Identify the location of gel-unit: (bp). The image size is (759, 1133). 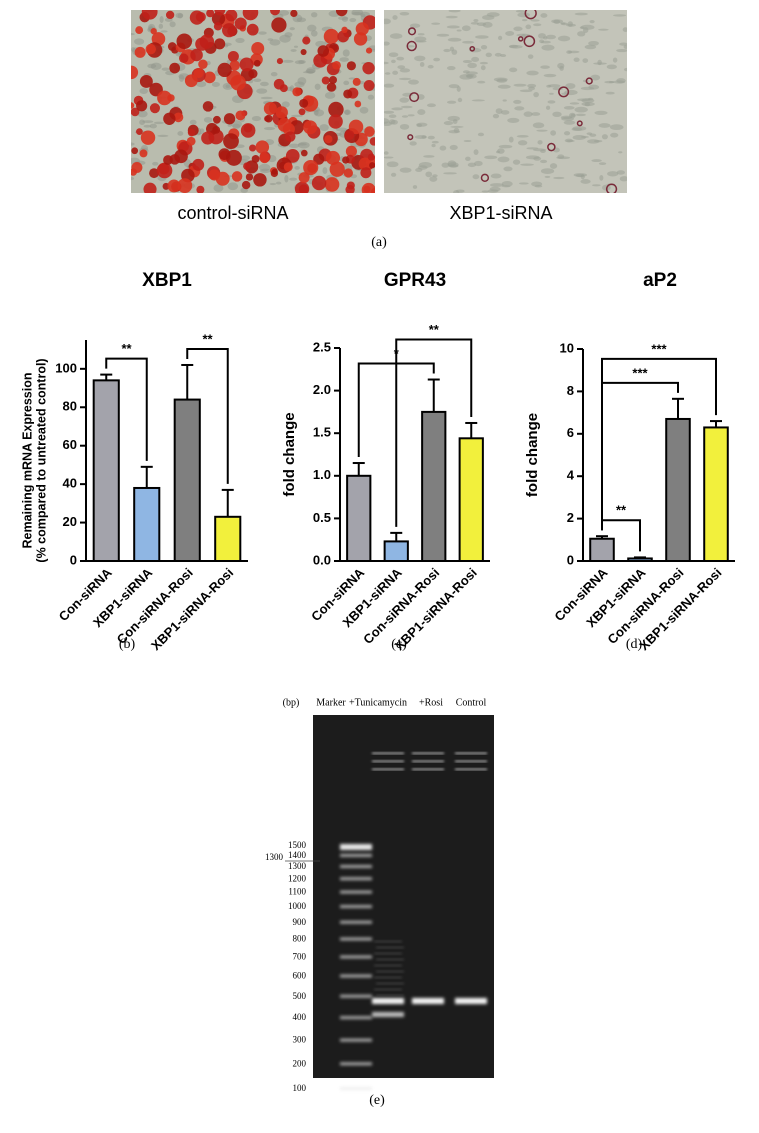
(291, 702).